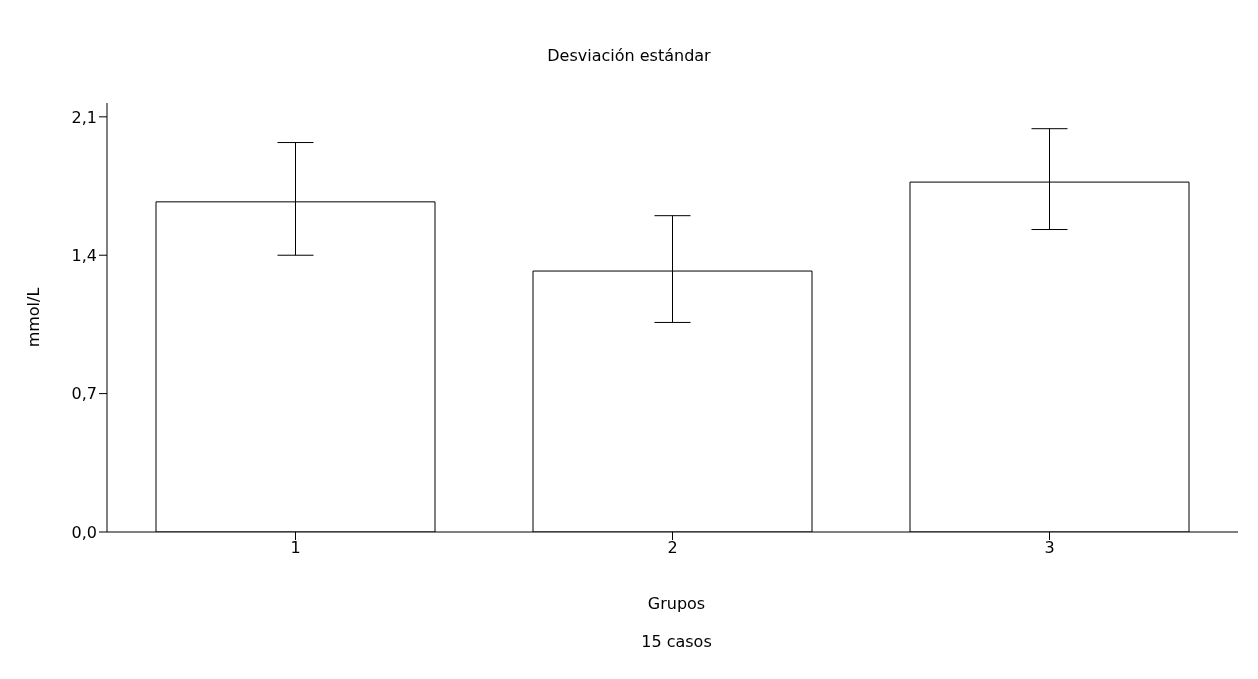  I want to click on y-tick-label: 0,7, so click(84, 394).